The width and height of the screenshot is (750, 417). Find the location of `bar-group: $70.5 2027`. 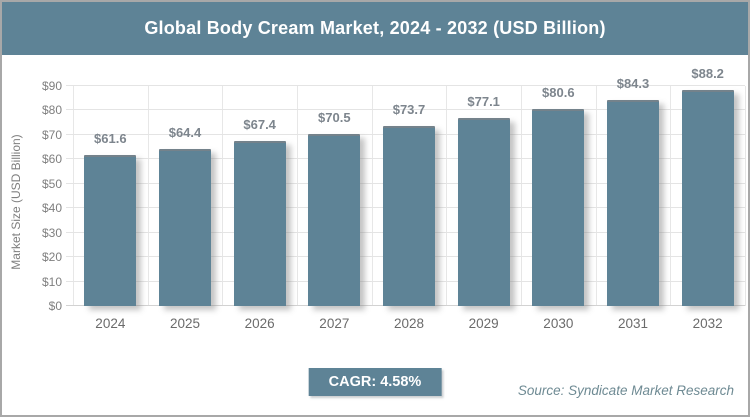

bar-group: $70.5 2027 is located at coordinates (334, 208).